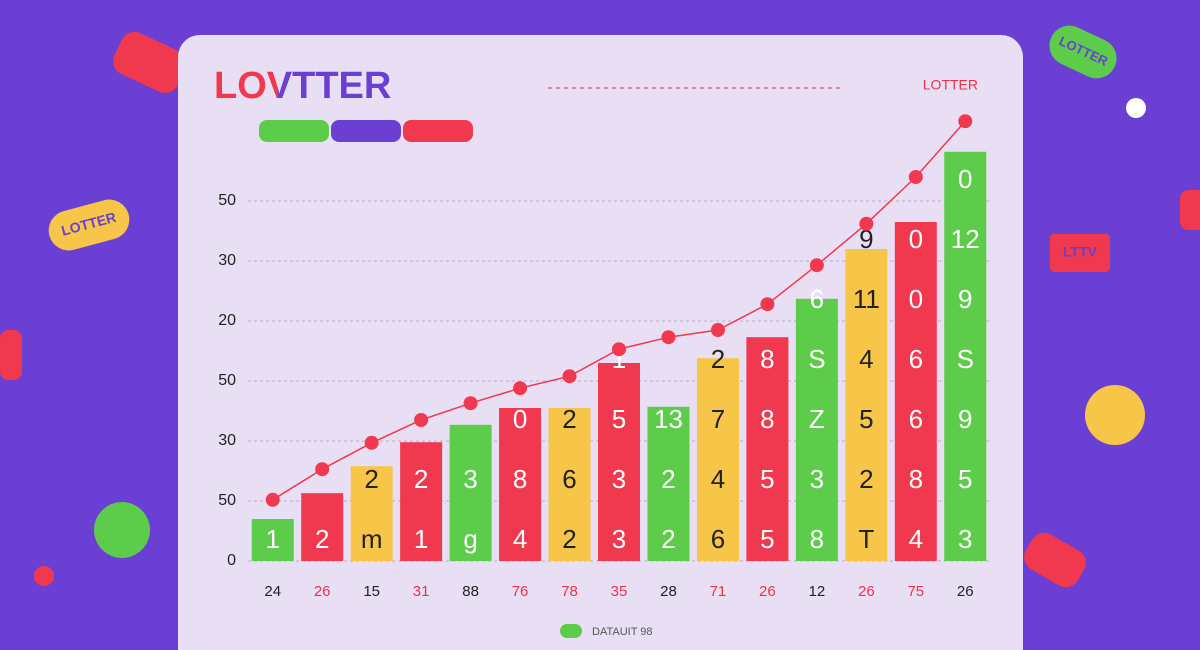  Describe the element at coordinates (866, 539) in the screenshot. I see `bar-label: T` at that location.